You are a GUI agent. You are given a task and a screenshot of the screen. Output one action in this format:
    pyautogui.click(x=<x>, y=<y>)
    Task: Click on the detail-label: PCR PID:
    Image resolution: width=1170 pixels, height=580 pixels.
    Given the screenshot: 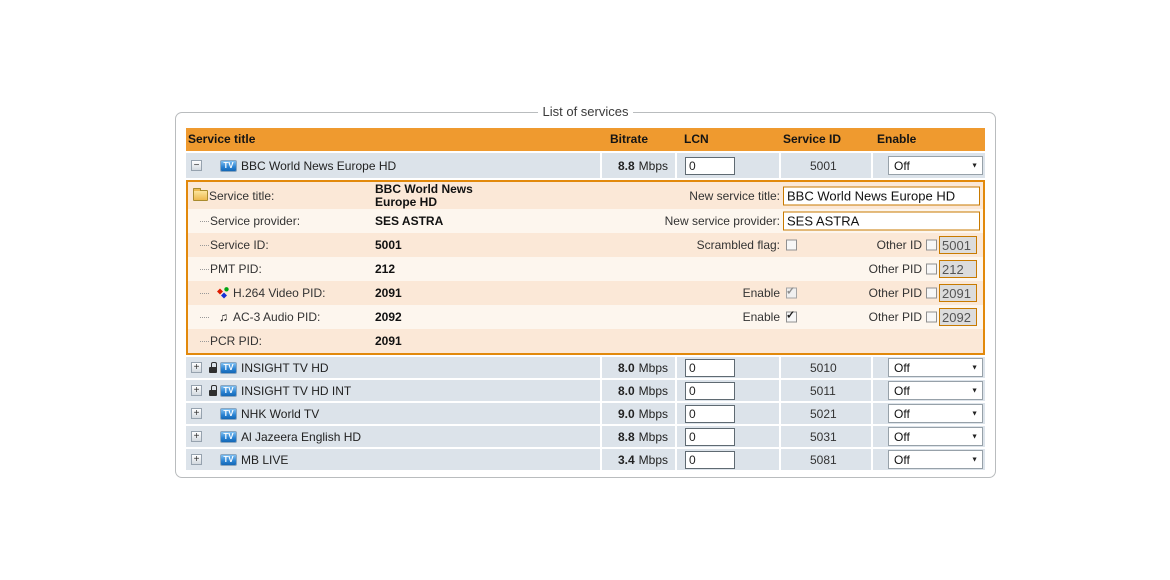 What is the action you would take?
    pyautogui.click(x=236, y=341)
    